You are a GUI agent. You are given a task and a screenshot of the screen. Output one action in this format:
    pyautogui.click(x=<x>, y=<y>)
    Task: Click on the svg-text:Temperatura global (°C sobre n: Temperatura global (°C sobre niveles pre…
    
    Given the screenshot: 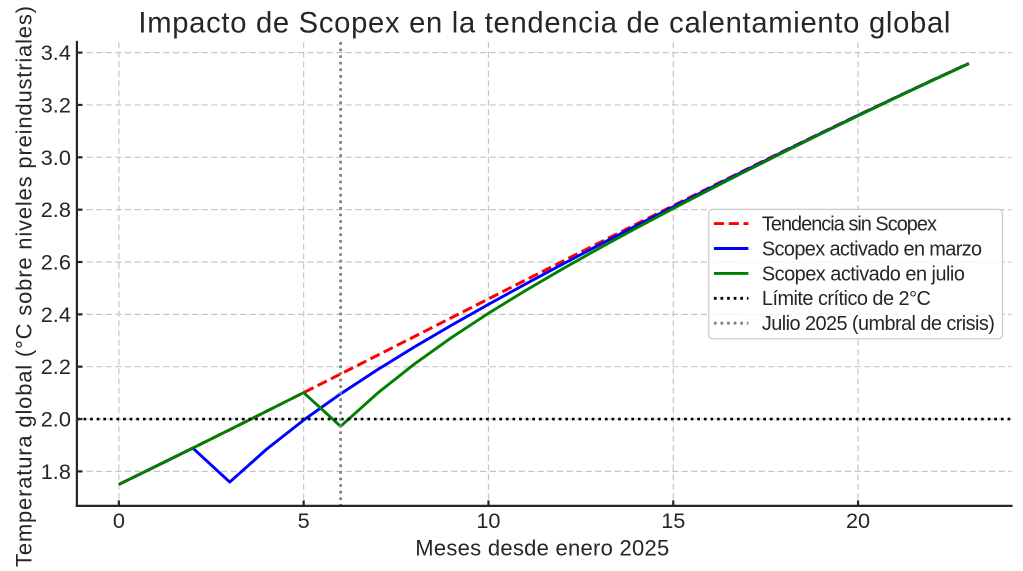 What is the action you would take?
    pyautogui.click(x=23, y=286)
    